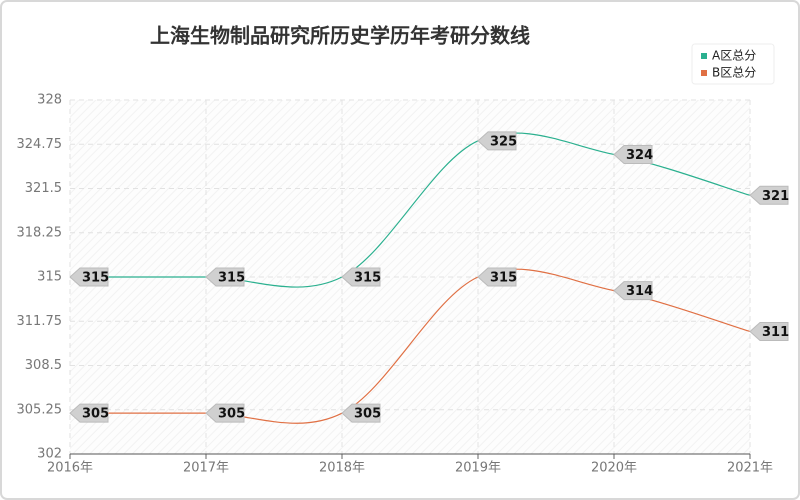  I want to click on y-tick-label: 321.5, so click(43, 188).